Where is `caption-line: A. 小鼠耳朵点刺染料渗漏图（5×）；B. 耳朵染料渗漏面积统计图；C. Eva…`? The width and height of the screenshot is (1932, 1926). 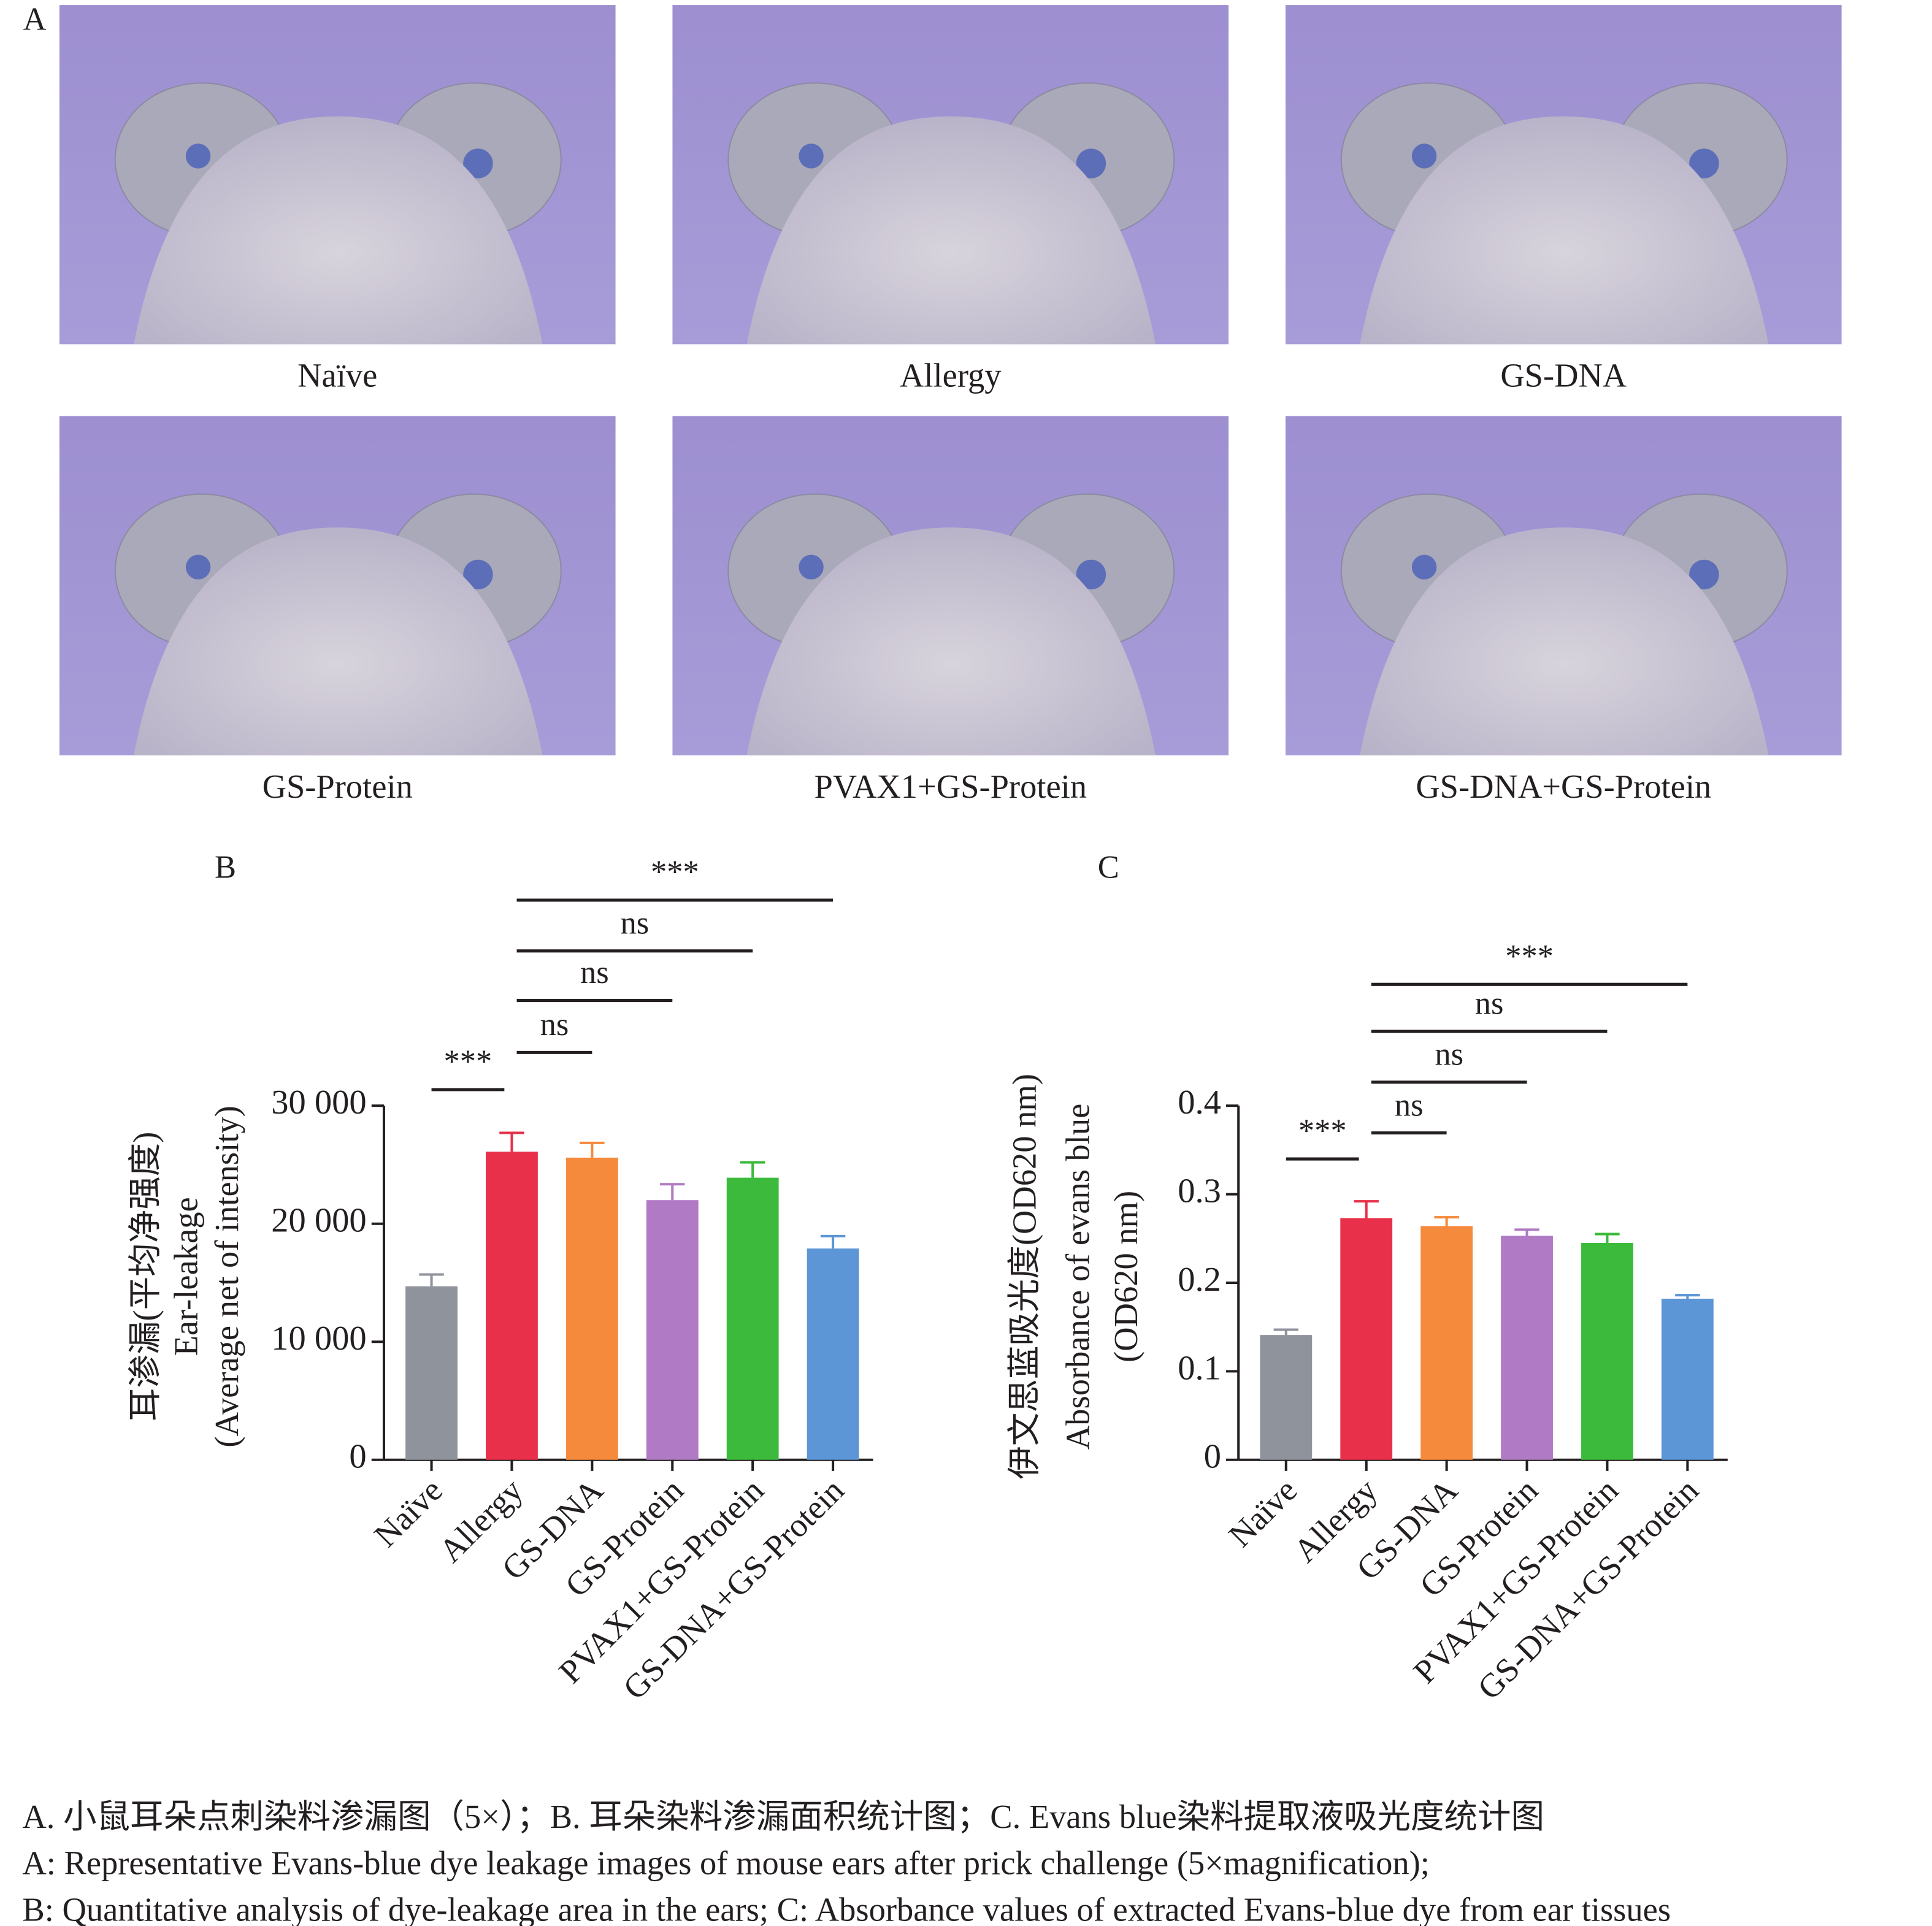 caption-line: A. 小鼠耳朵点刺染料渗漏图（5×）；B. 耳朵染料渗漏面积统计图；C. Eva… is located at coordinates (783, 1816).